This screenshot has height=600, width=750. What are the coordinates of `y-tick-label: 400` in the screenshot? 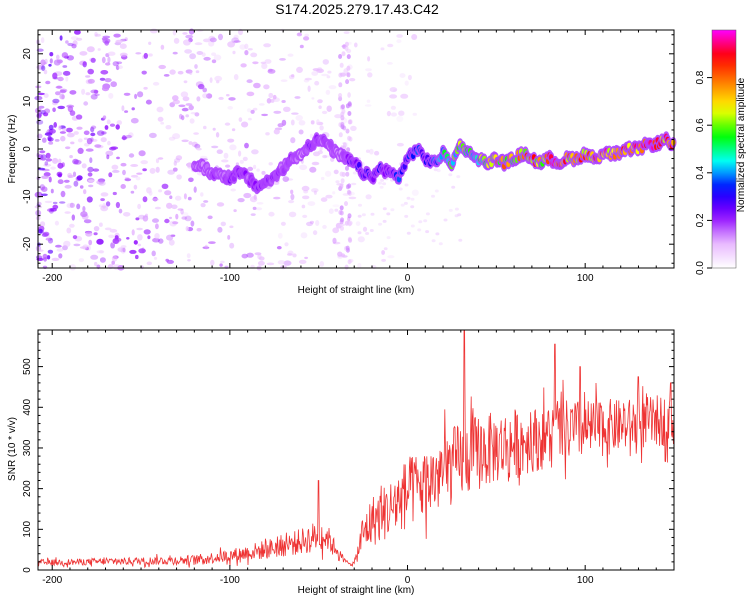 It's located at (27, 407).